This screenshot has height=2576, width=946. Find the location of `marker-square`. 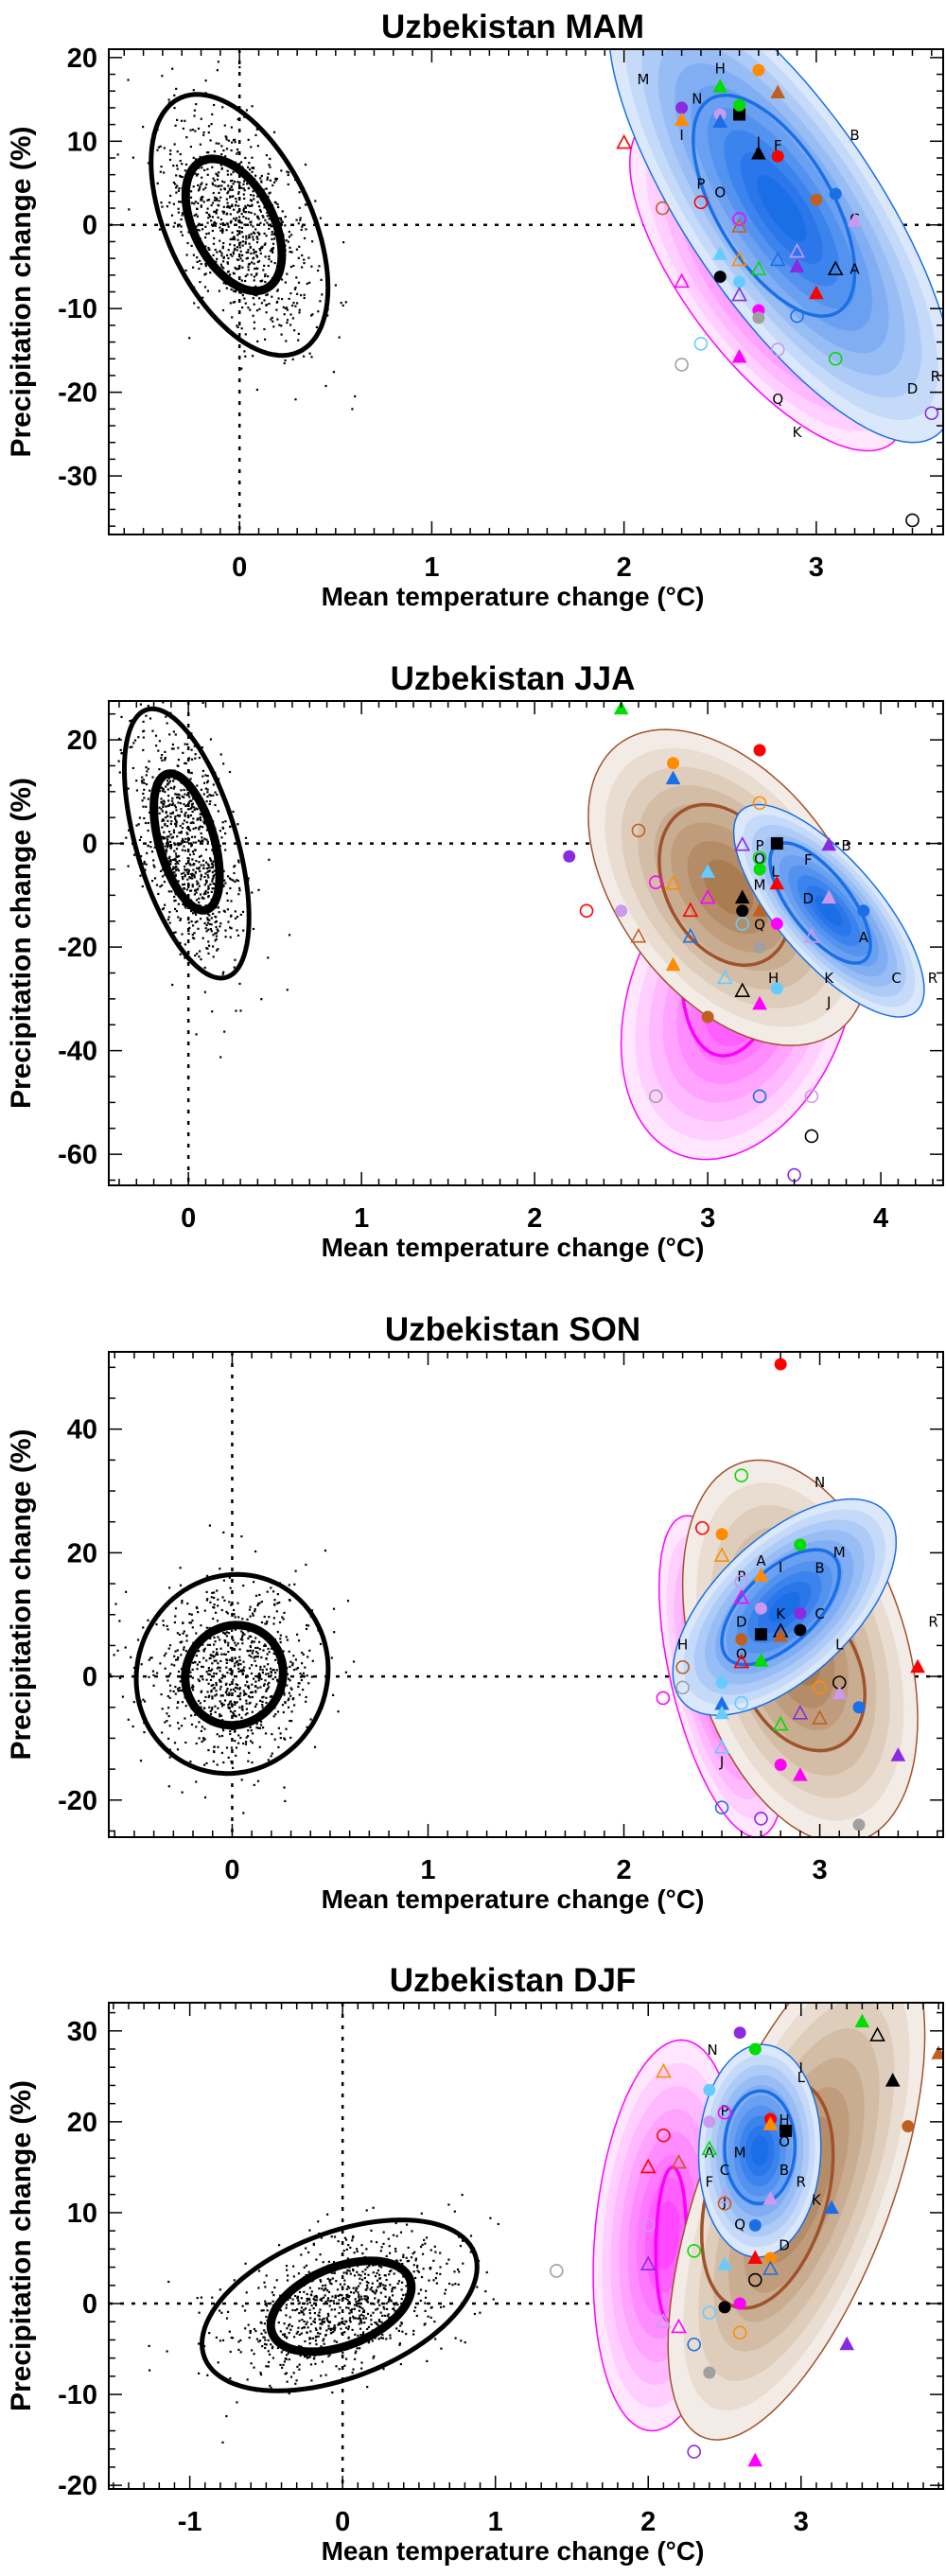

marker-square is located at coordinates (776, 843).